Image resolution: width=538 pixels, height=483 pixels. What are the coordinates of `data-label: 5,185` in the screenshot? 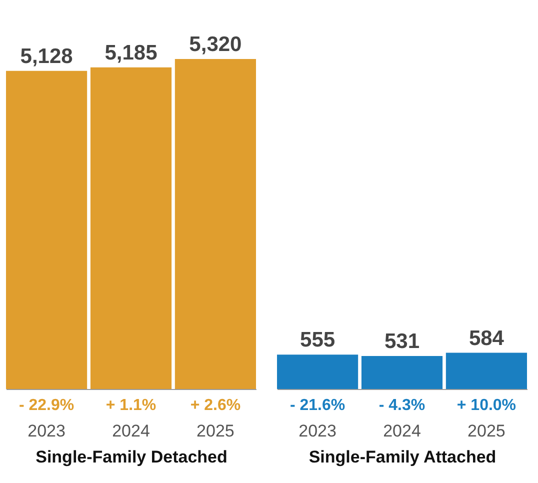 It's located at (131, 52).